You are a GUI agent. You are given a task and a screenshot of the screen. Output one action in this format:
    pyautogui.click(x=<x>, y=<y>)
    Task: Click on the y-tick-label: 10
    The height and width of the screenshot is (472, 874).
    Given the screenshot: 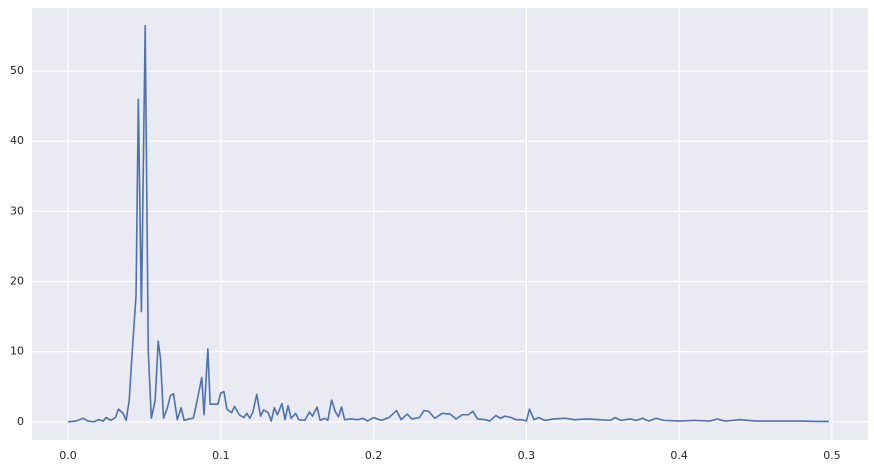 What is the action you would take?
    pyautogui.click(x=17, y=351)
    